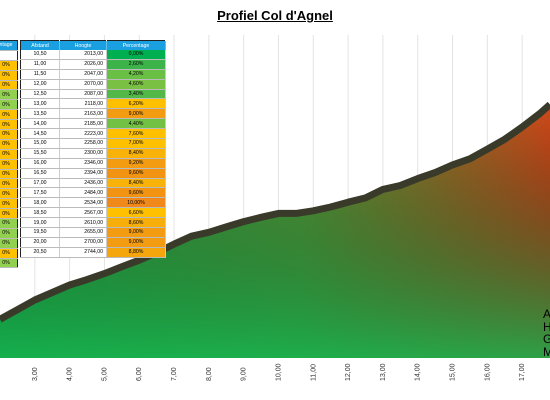 The image size is (550, 400). I want to click on afstand-cell: 12,00, so click(40, 84).